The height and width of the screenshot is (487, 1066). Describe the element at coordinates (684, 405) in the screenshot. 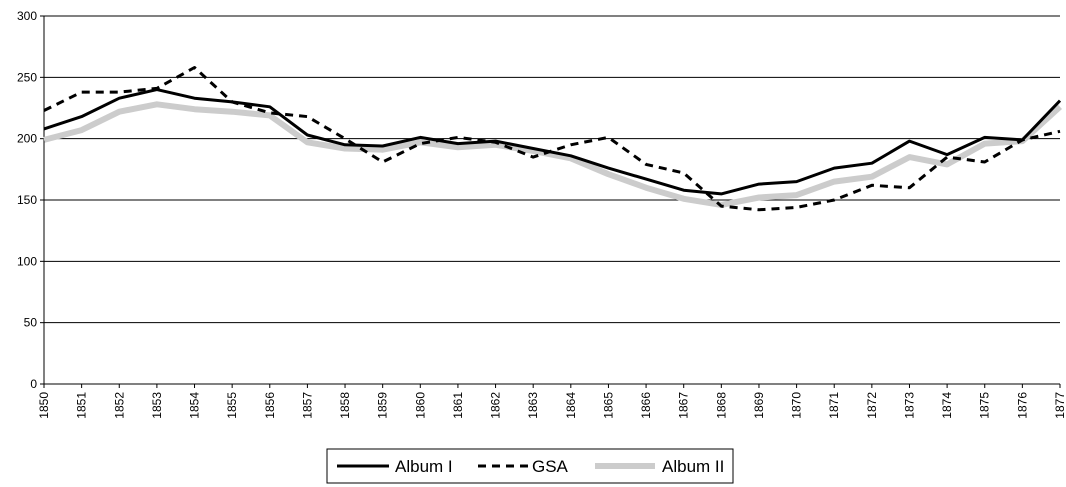

I see `x-tick-label: 1867` at that location.